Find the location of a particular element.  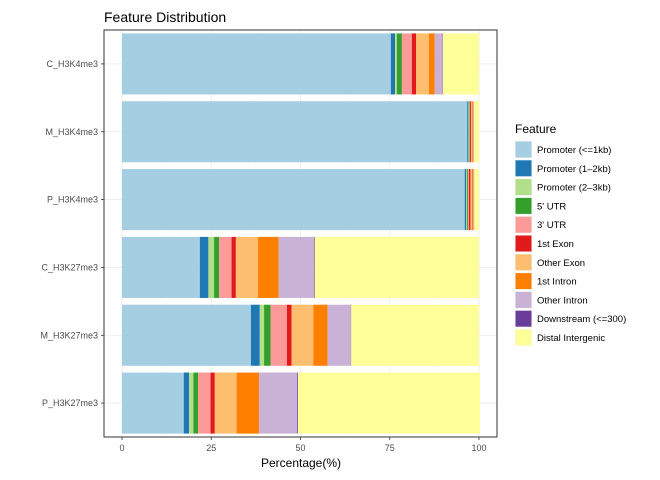

bar-segment-m-h3k4me3-5-utr is located at coordinates (469, 132).